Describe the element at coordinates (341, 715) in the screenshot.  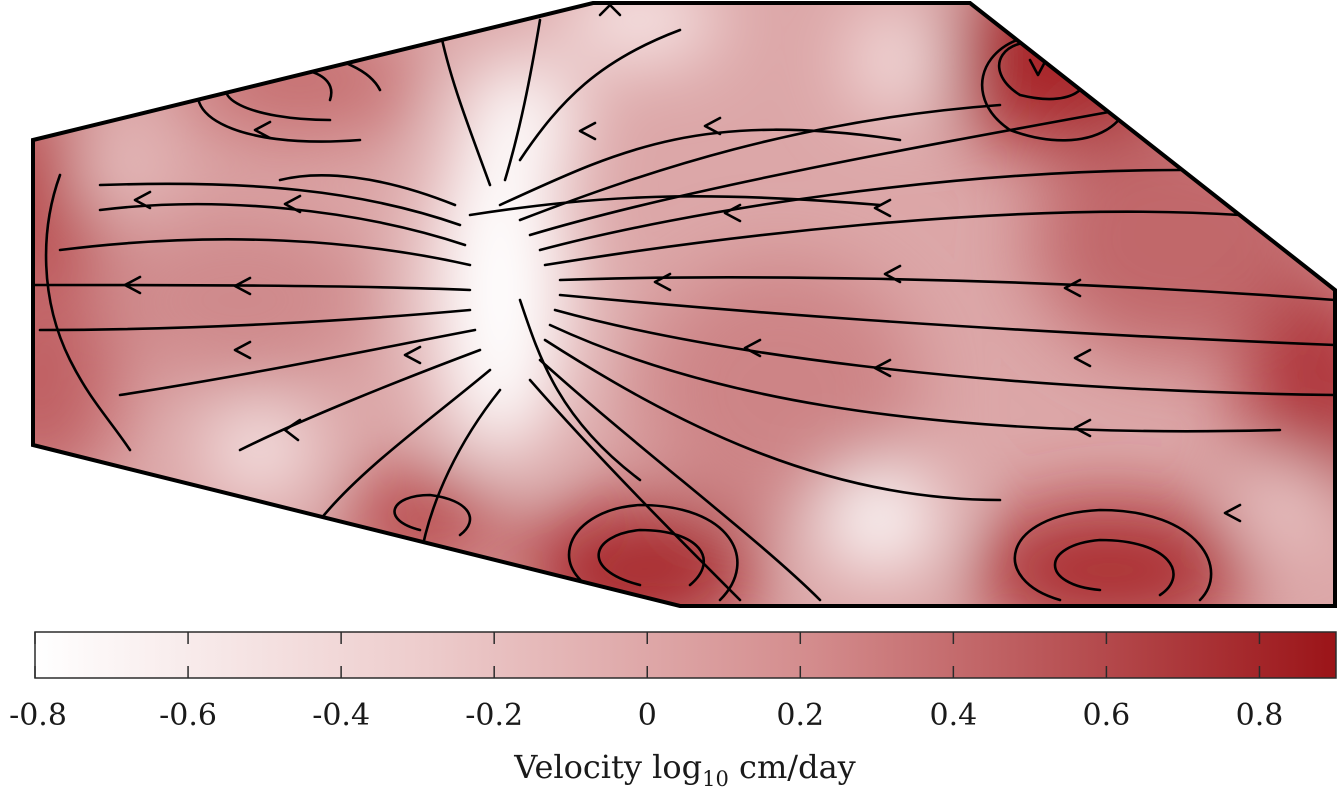
I see `colorbar-tick-label: -0.4` at that location.